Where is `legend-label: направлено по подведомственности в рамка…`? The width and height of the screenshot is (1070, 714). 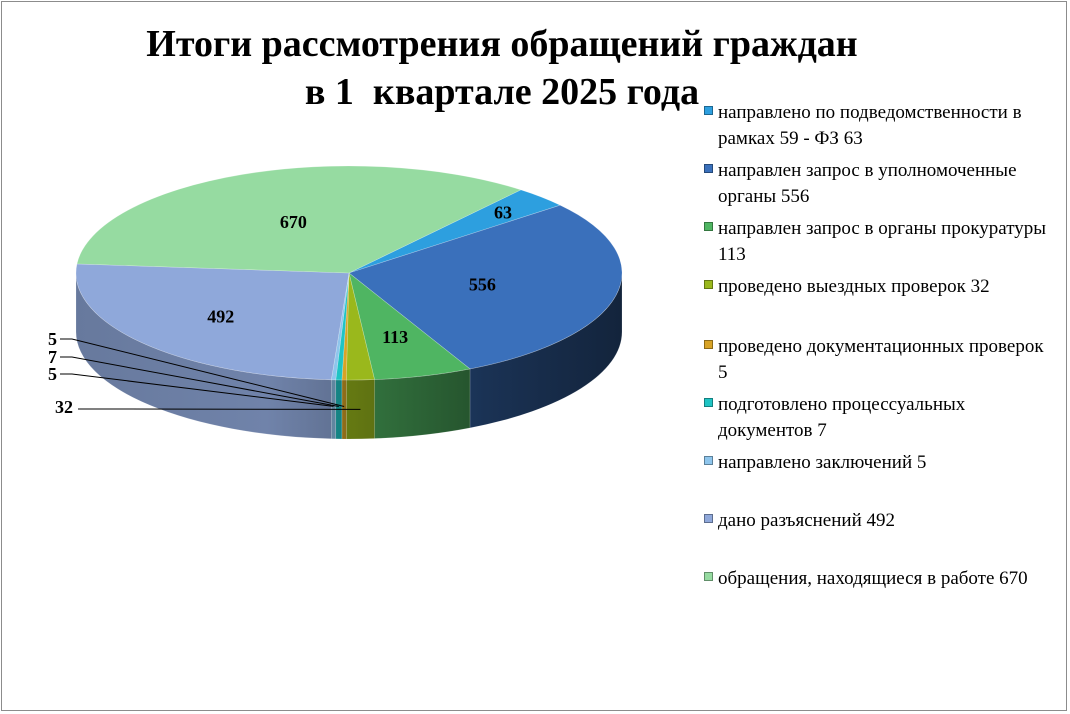
legend-label: направлено по подведомственности в рамка… is located at coordinates (870, 125).